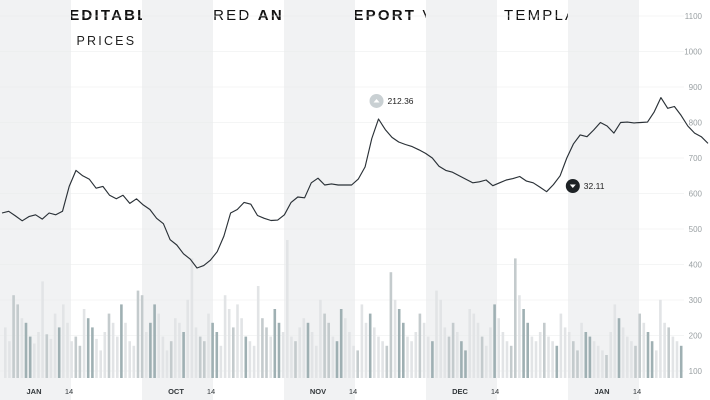 The width and height of the screenshot is (710, 400). What do you see at coordinates (696, 229) in the screenshot?
I see `y-tick-label: 500` at bounding box center [696, 229].